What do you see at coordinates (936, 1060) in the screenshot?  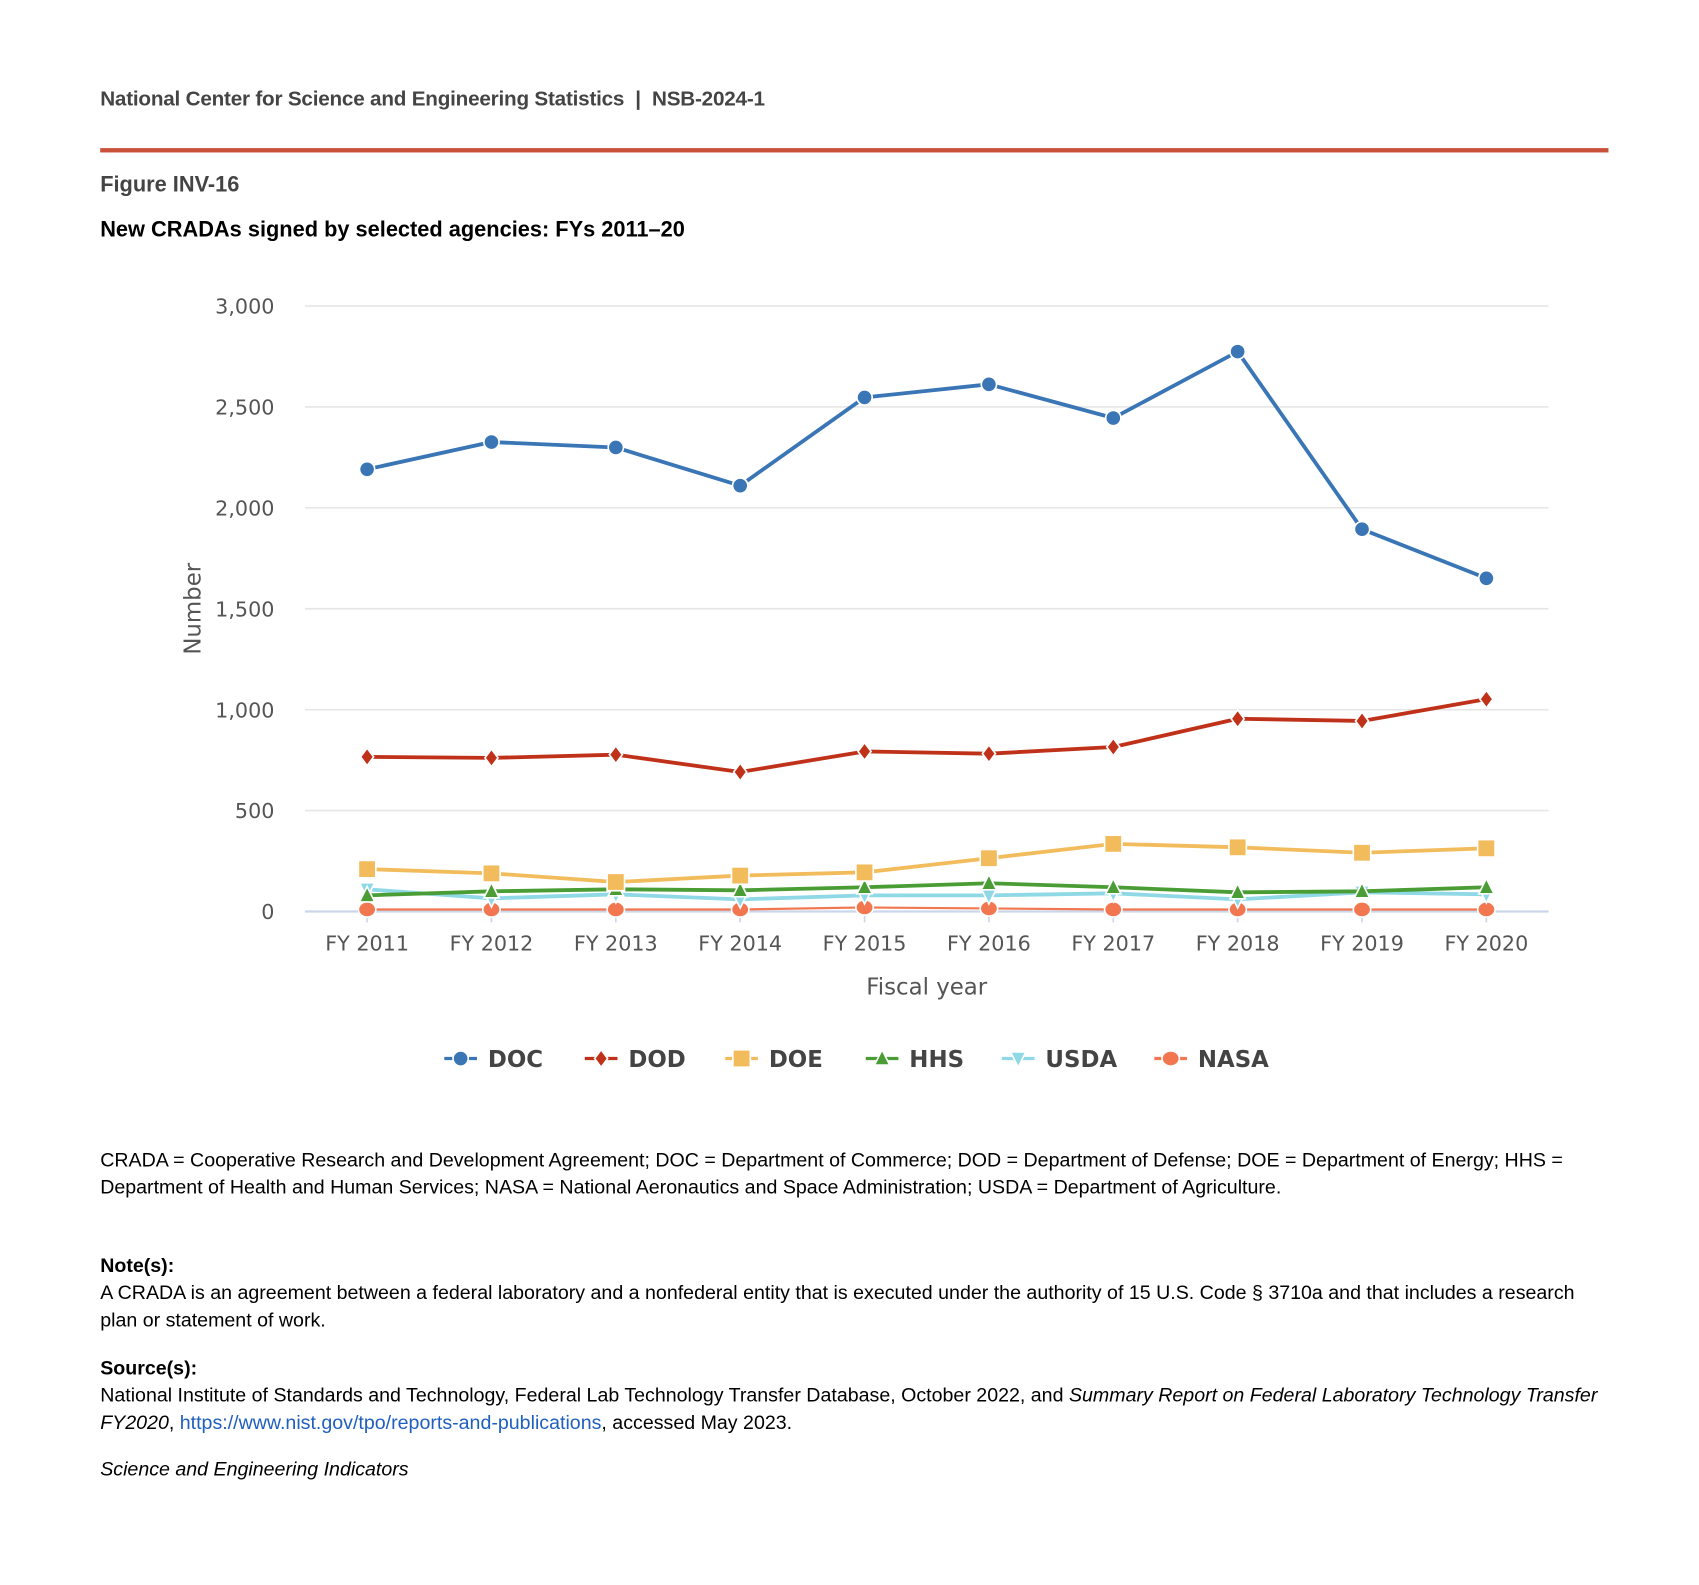 I see `legend-item-hhs: HHS` at bounding box center [936, 1060].